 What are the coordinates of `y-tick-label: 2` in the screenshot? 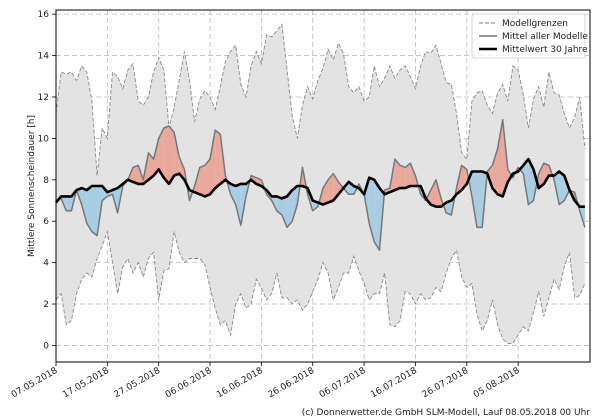 It's located at (46, 305).